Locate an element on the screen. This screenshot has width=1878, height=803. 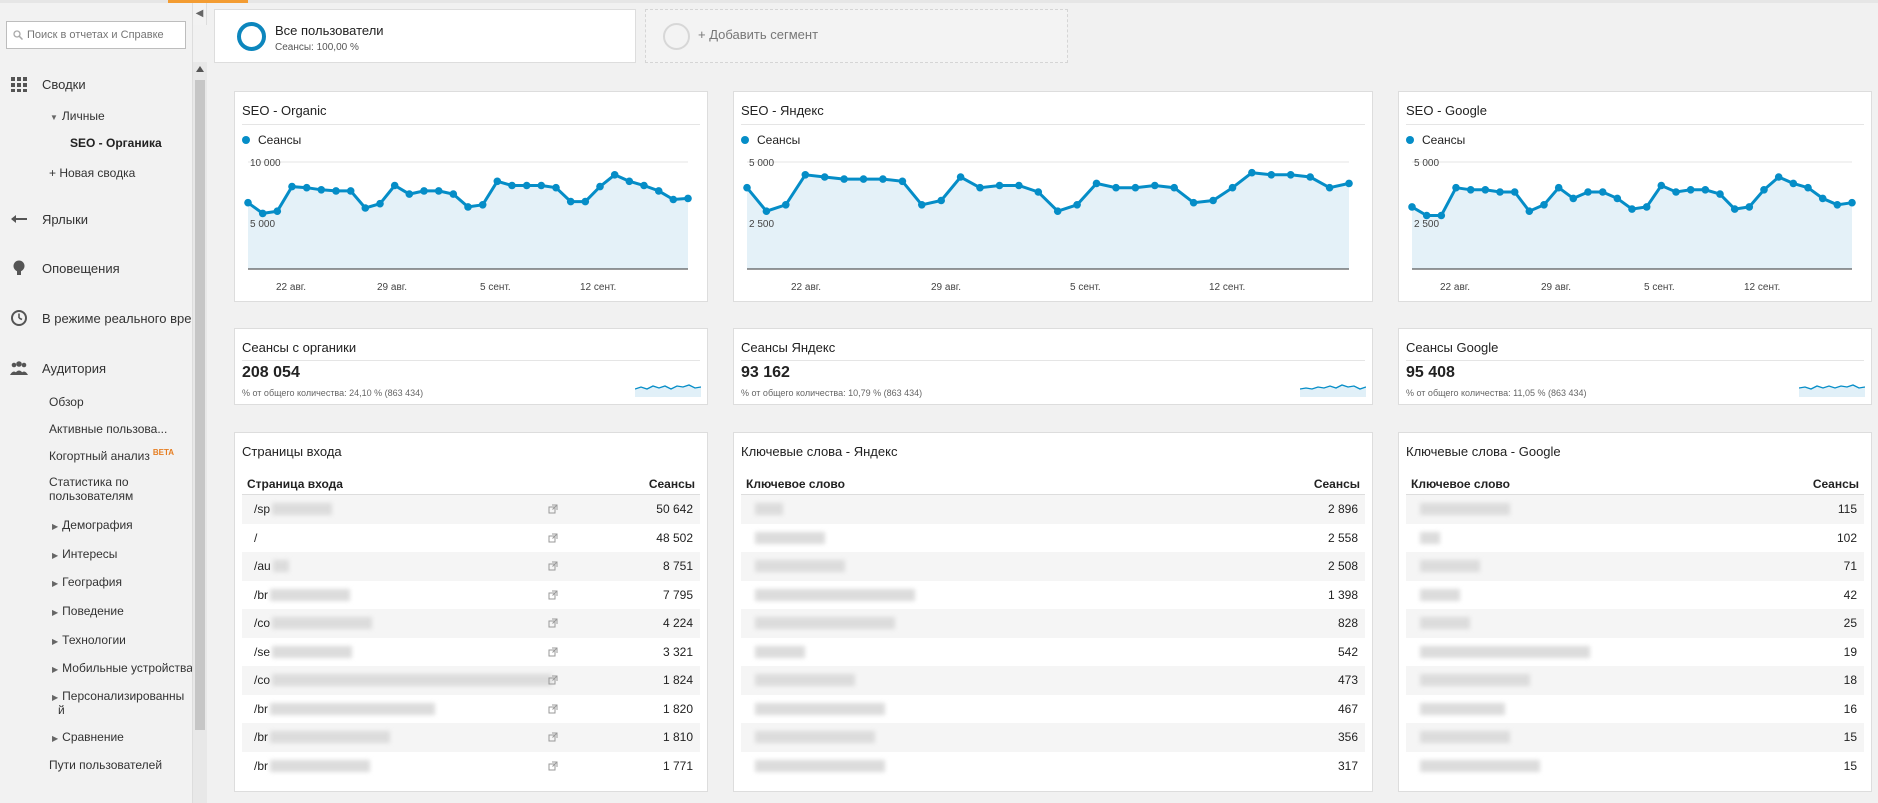
table-row: 71 is located at coordinates (1635, 566).